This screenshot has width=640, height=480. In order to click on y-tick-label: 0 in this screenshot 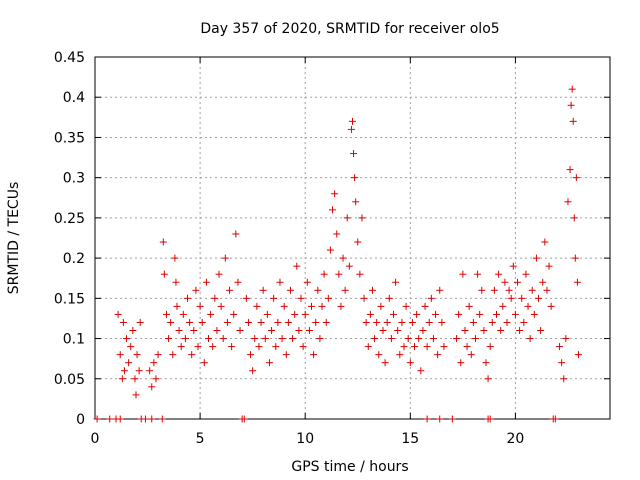, I will do `click(80, 420)`.